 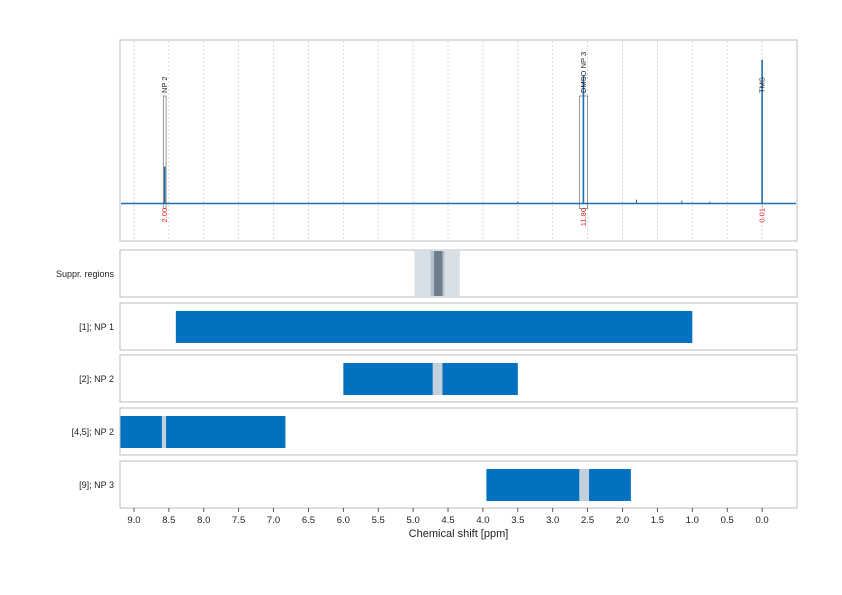 What do you see at coordinates (343, 520) in the screenshot?
I see `x-tick-label: 6.0` at bounding box center [343, 520].